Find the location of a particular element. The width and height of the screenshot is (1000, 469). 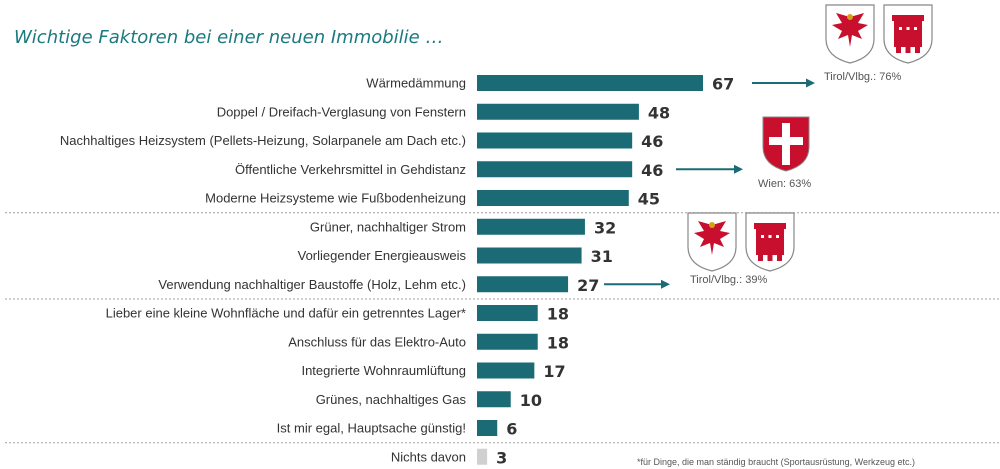

category-label-6: Vorliegender Energieausweis is located at coordinates (382, 255).